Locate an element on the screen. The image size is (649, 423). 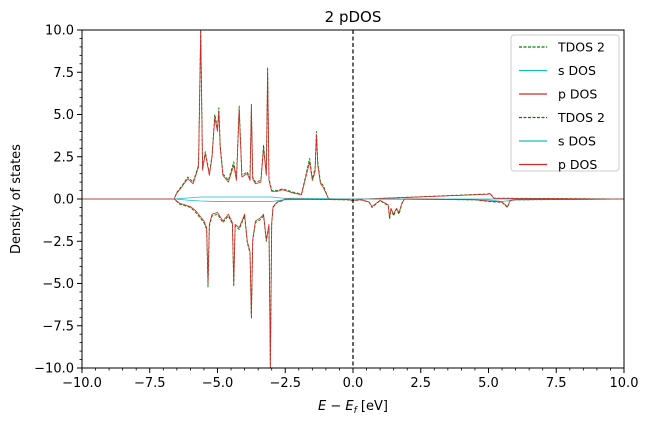
y-tick-label: −7.5 is located at coordinates (58, 326).